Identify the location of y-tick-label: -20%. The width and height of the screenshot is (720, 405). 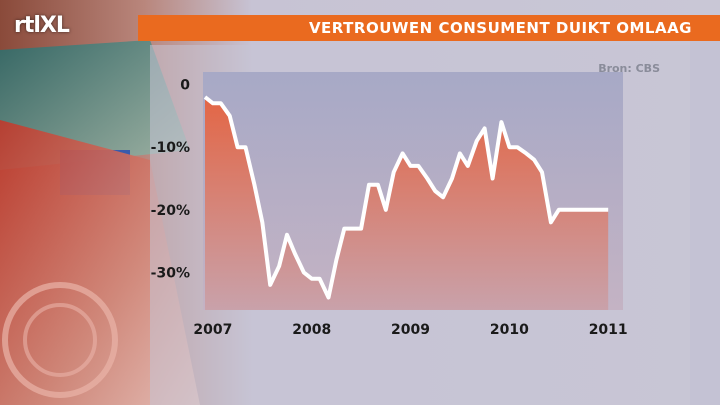
(170, 211).